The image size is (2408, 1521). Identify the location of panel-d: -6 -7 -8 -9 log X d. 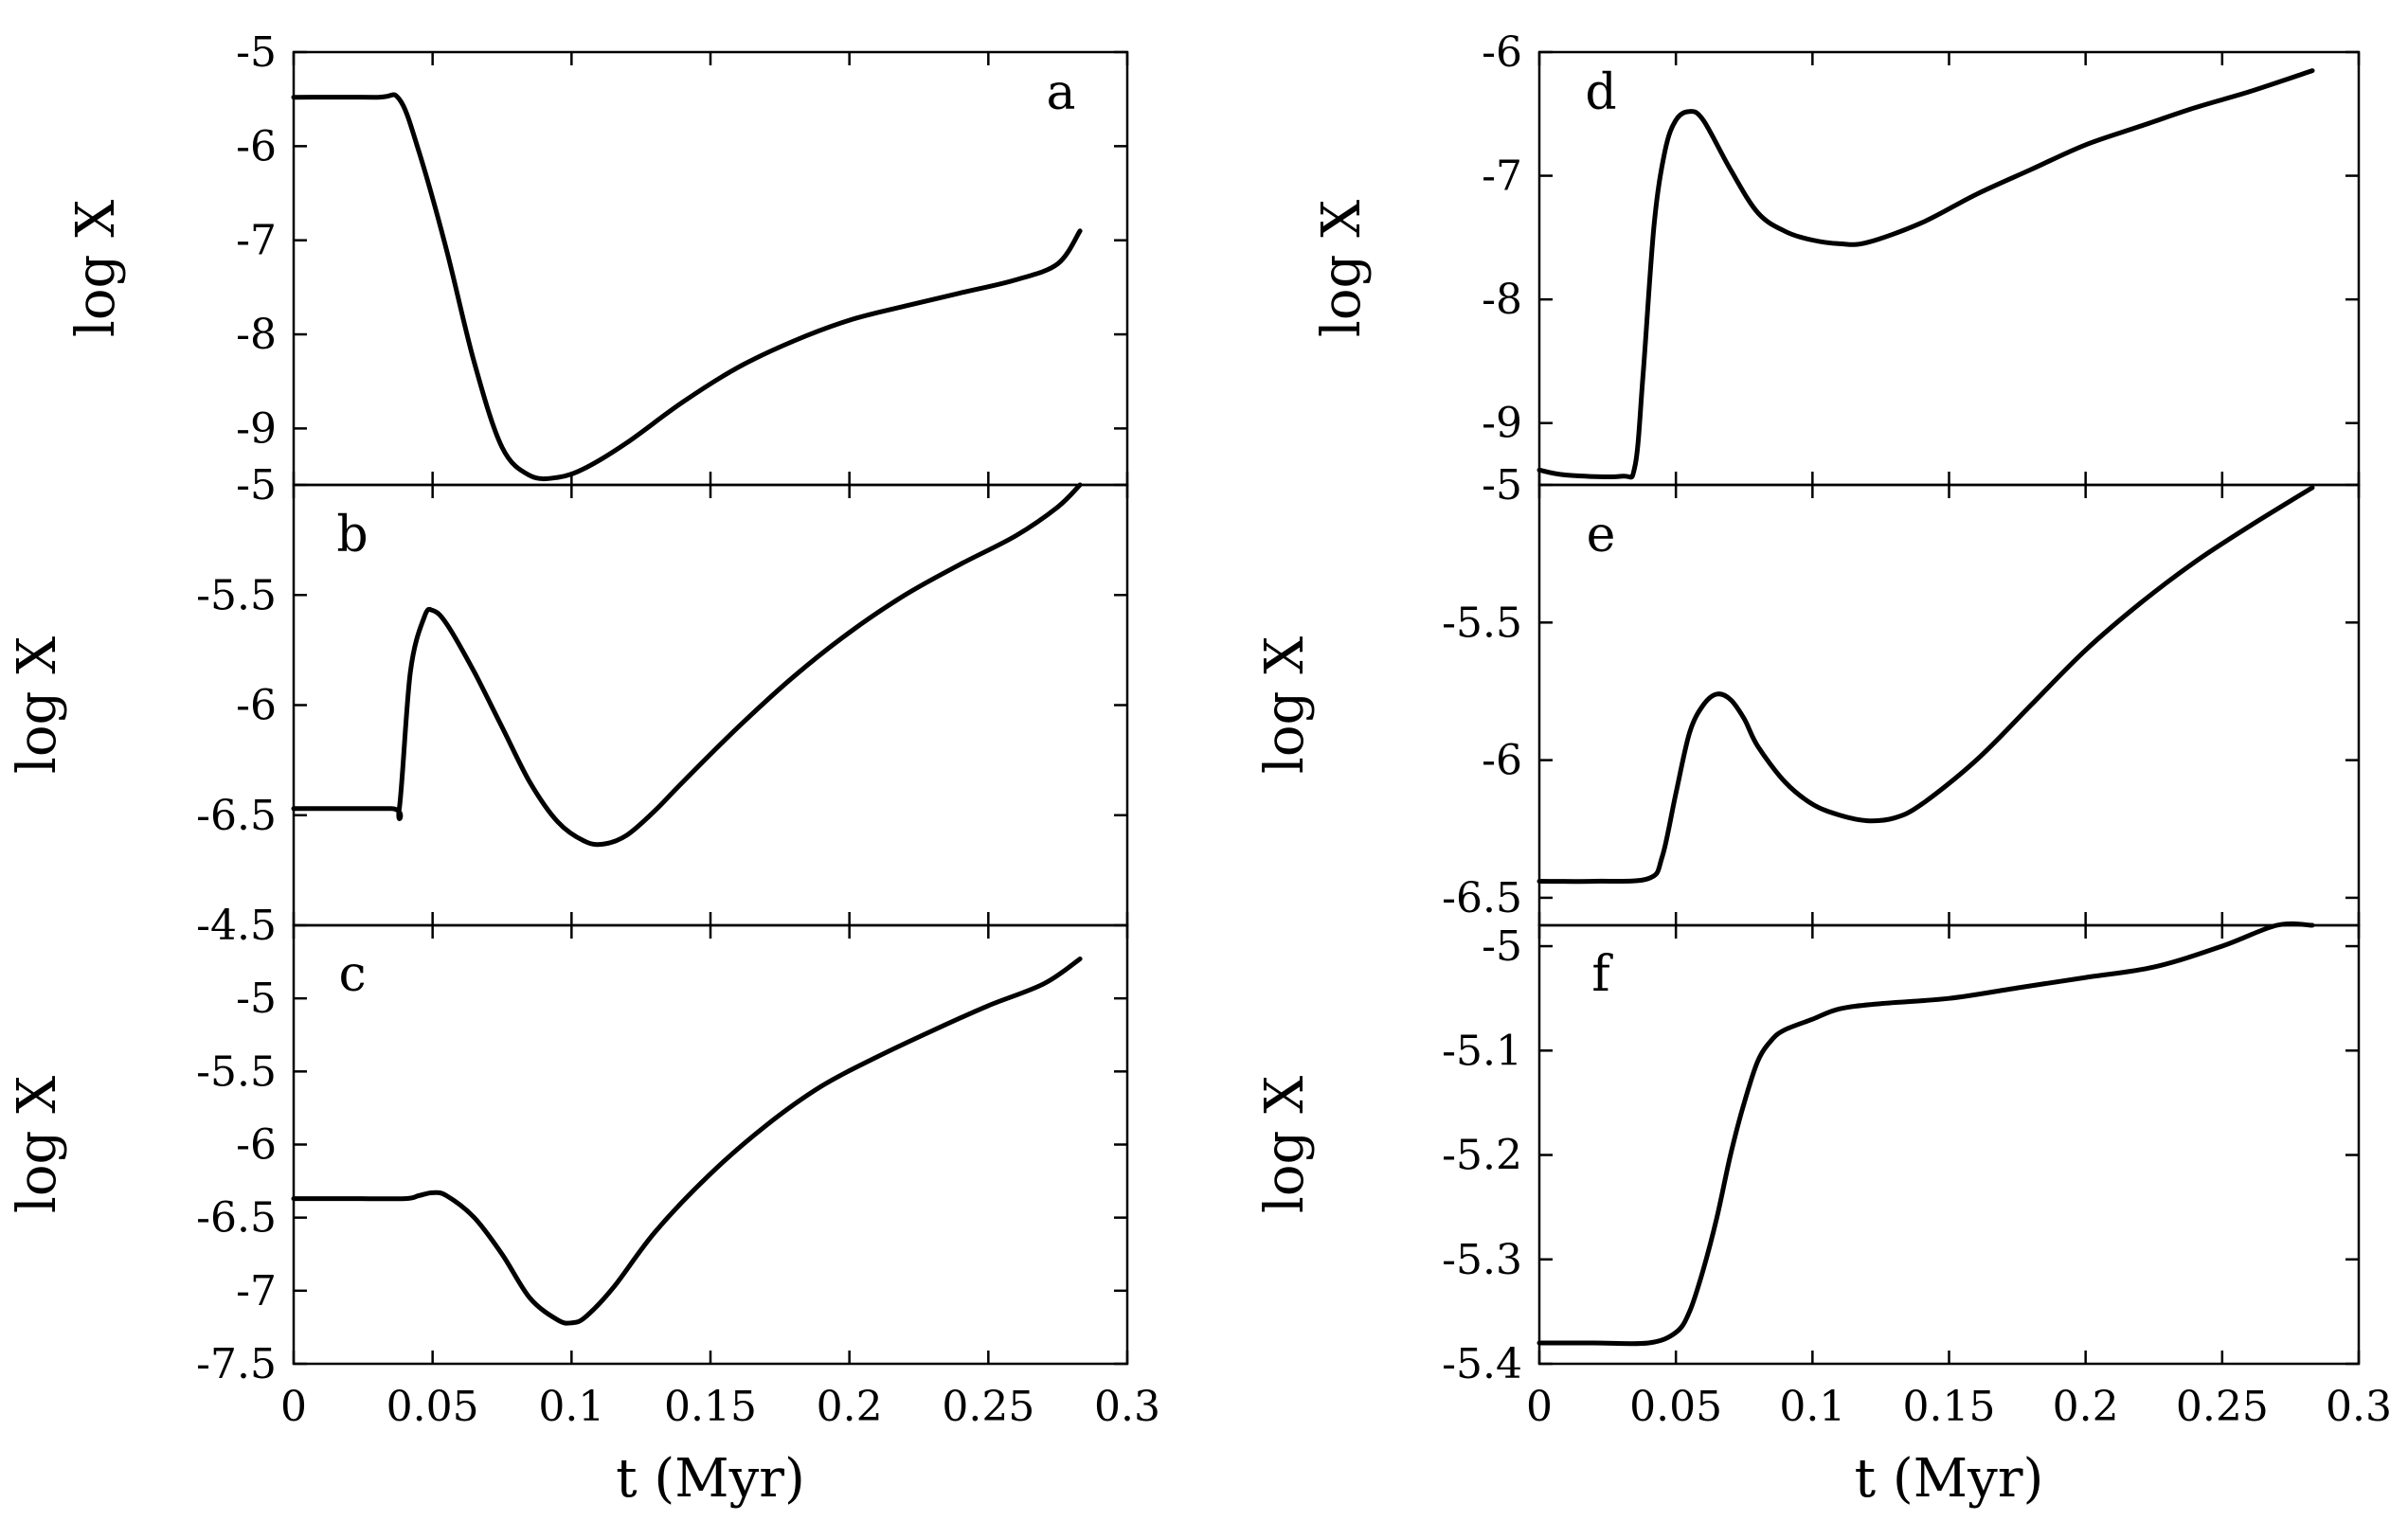
(1836, 257).